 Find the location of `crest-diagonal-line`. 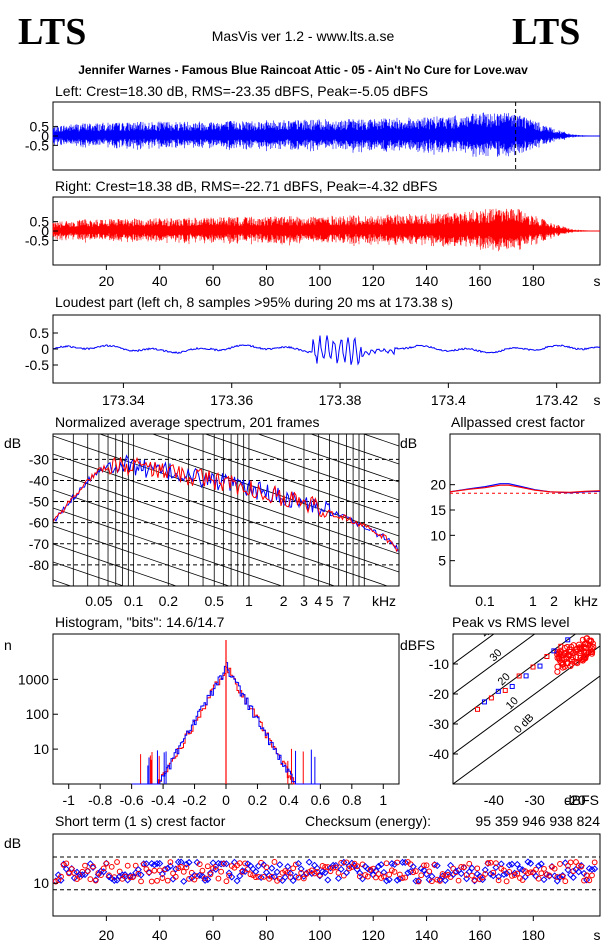

crest-diagonal-line is located at coordinates (526, 729).